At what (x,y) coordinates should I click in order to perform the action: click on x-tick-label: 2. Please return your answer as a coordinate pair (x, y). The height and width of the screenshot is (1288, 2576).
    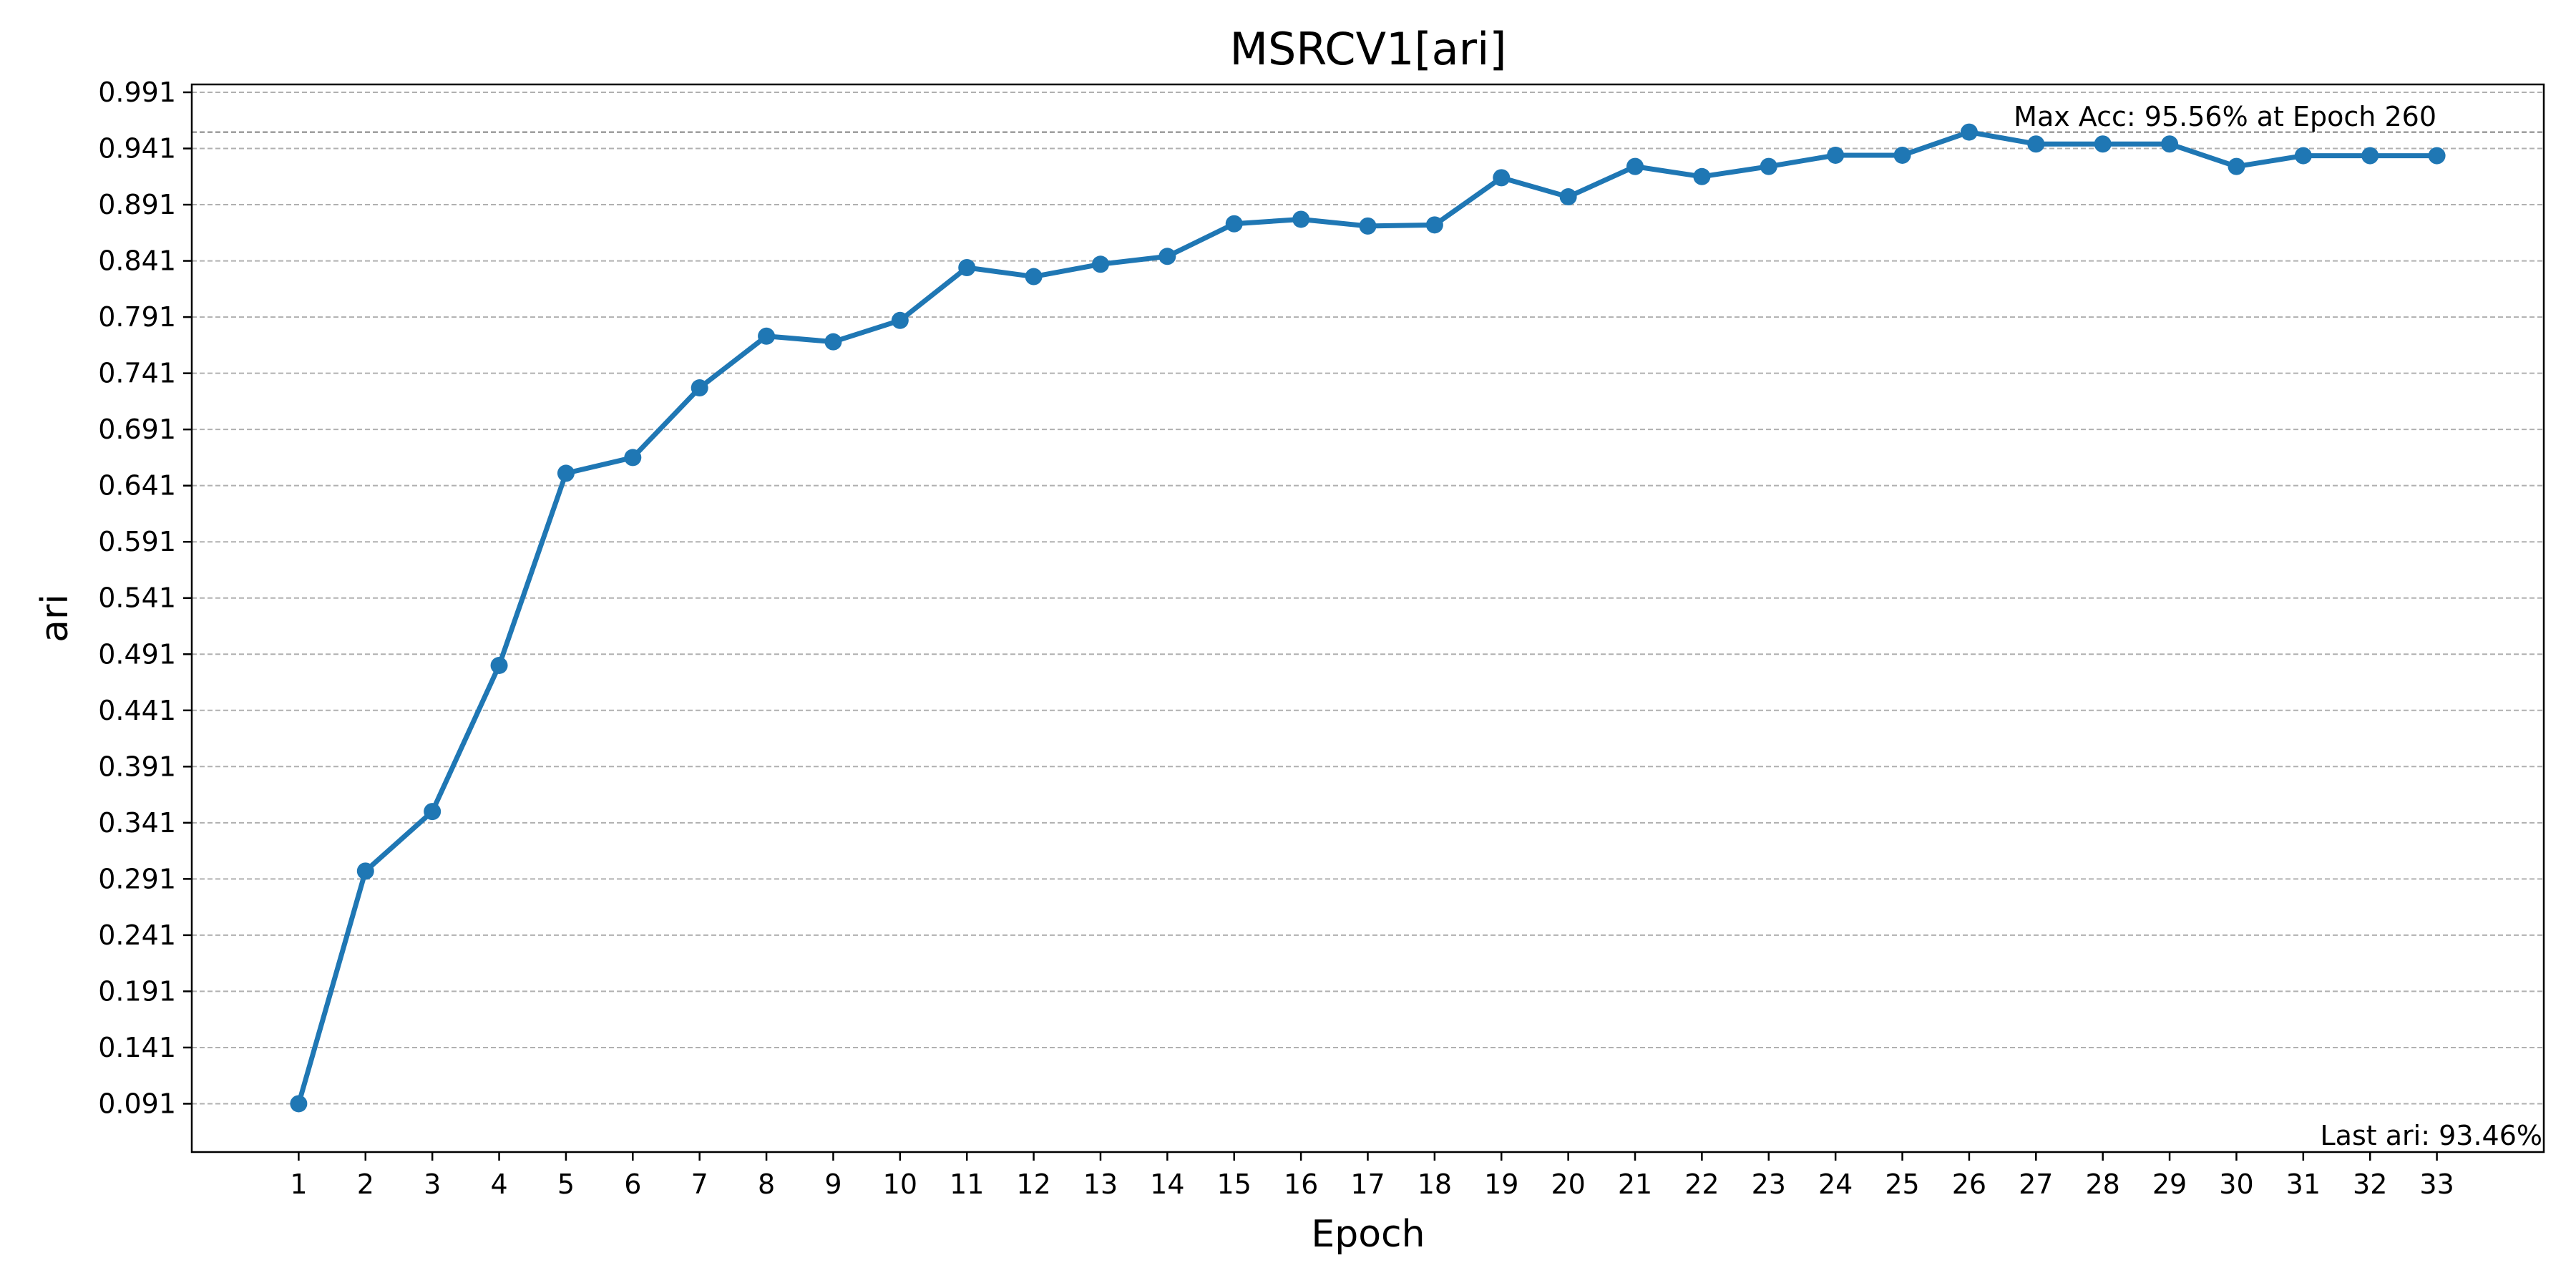
    Looking at the image, I should click on (365, 1184).